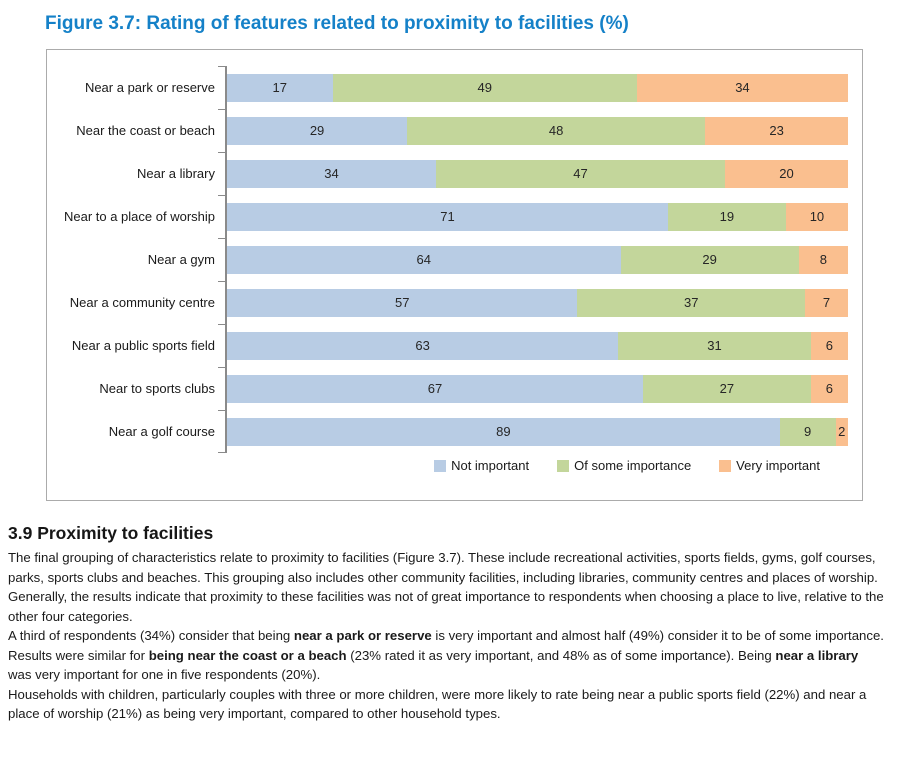 Image resolution: width=900 pixels, height=769 pixels. Describe the element at coordinates (143, 345) in the screenshot. I see `category-label: Near a public sports field` at that location.